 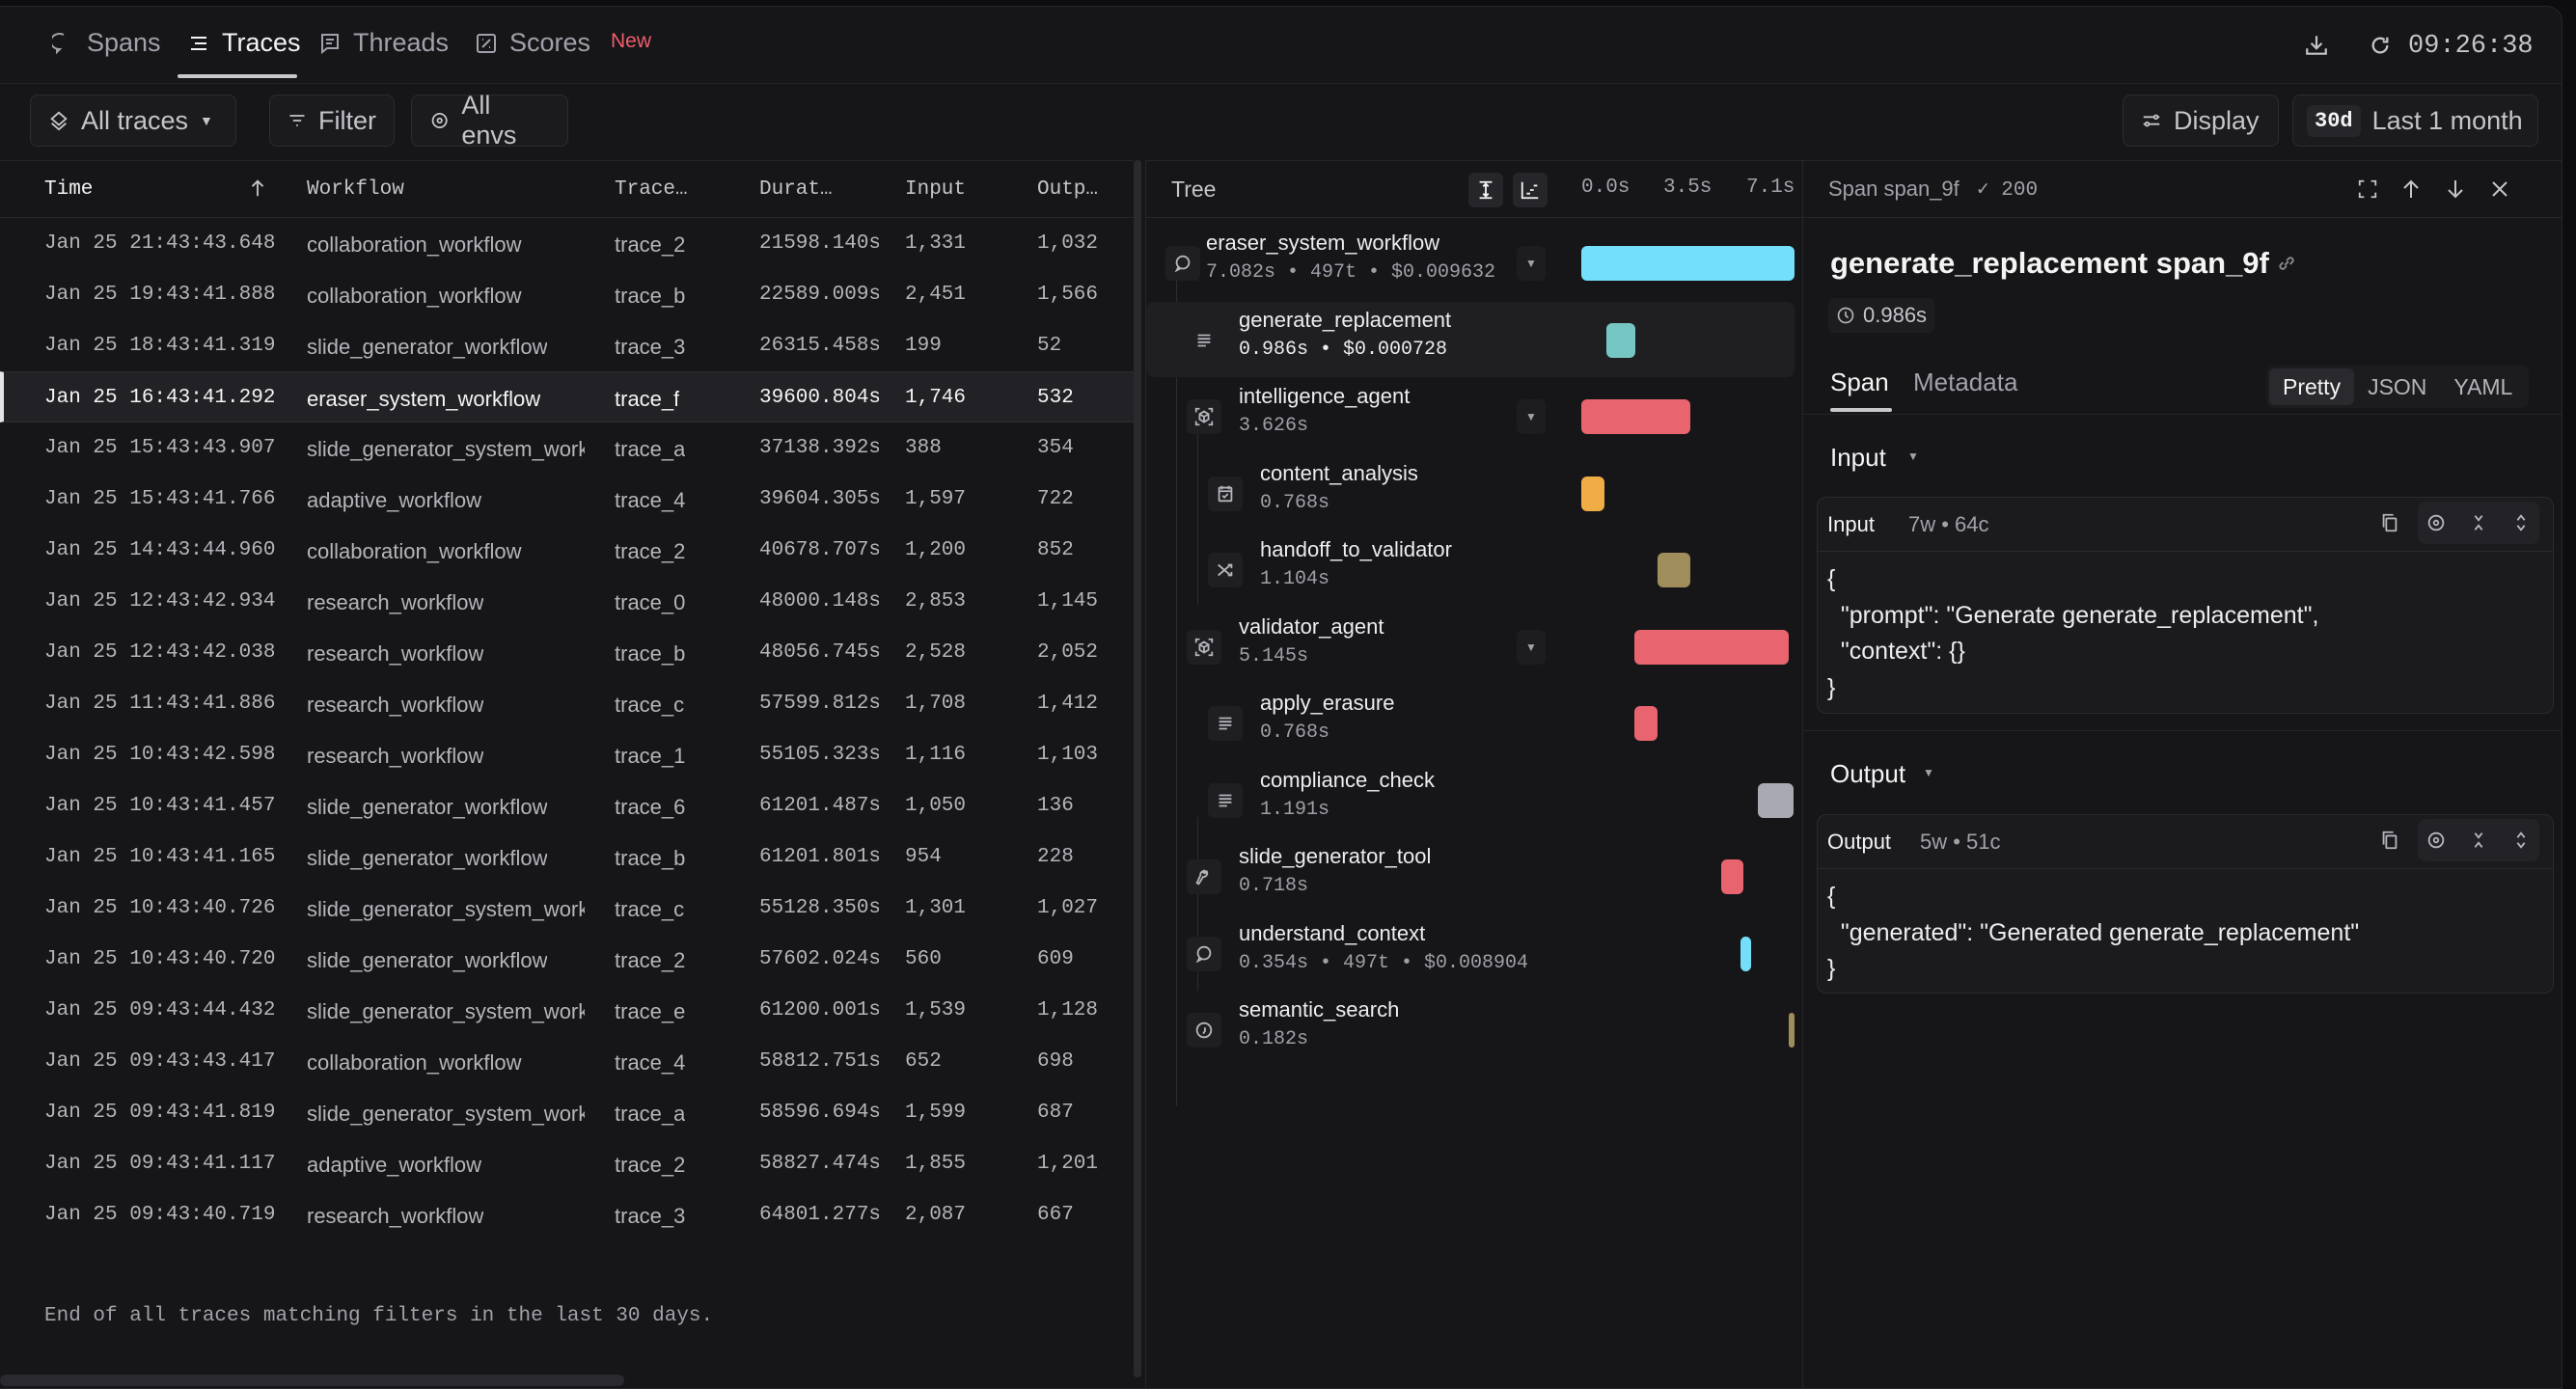 What do you see at coordinates (2312, 387) in the screenshot?
I see `format-pretty: Pretty` at bounding box center [2312, 387].